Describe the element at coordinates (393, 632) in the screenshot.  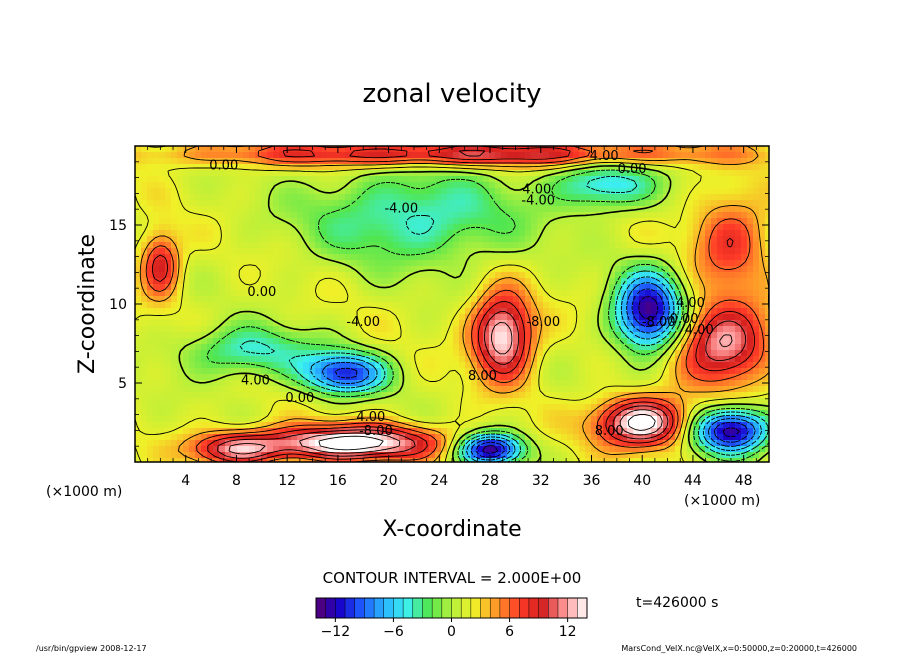
I see `colorbar-tick-label: −6` at that location.